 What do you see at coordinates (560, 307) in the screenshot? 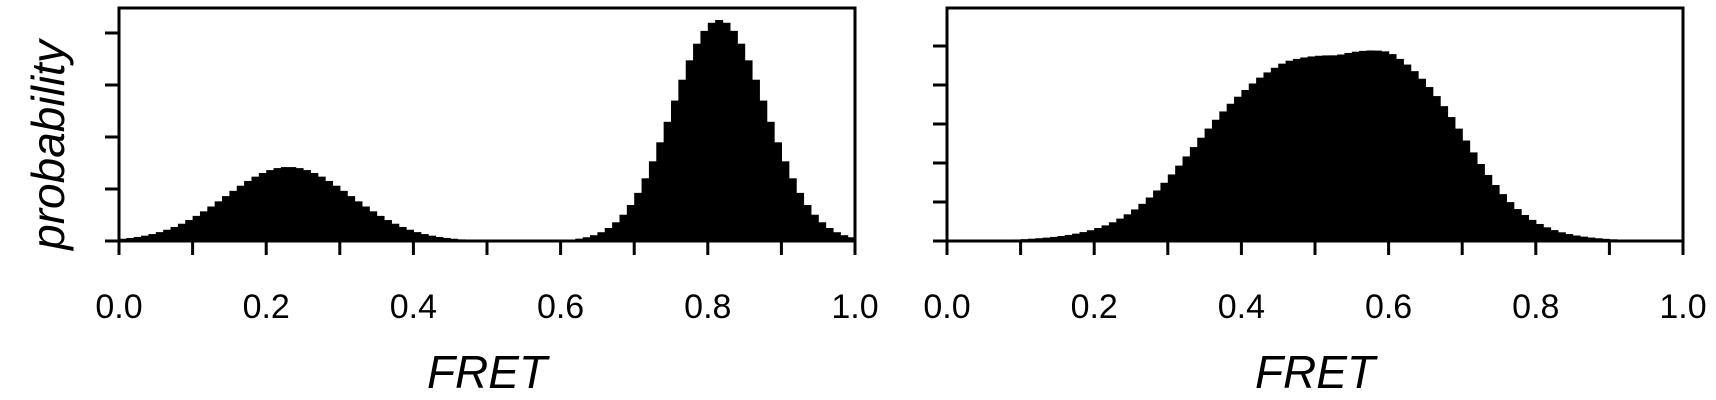
I see `left-x-tick-label: 0.6` at bounding box center [560, 307].